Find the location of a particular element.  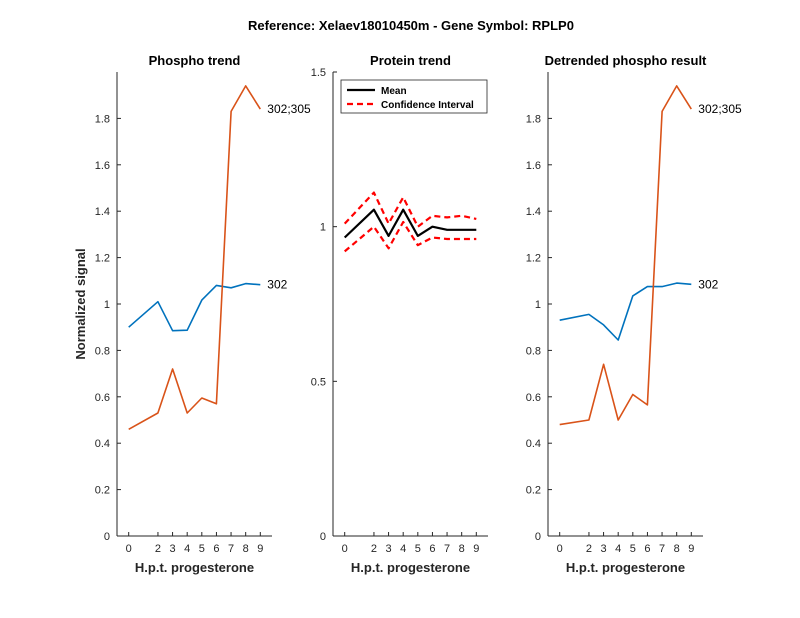

legend: Mean Confidence Interval is located at coordinates (414, 96).